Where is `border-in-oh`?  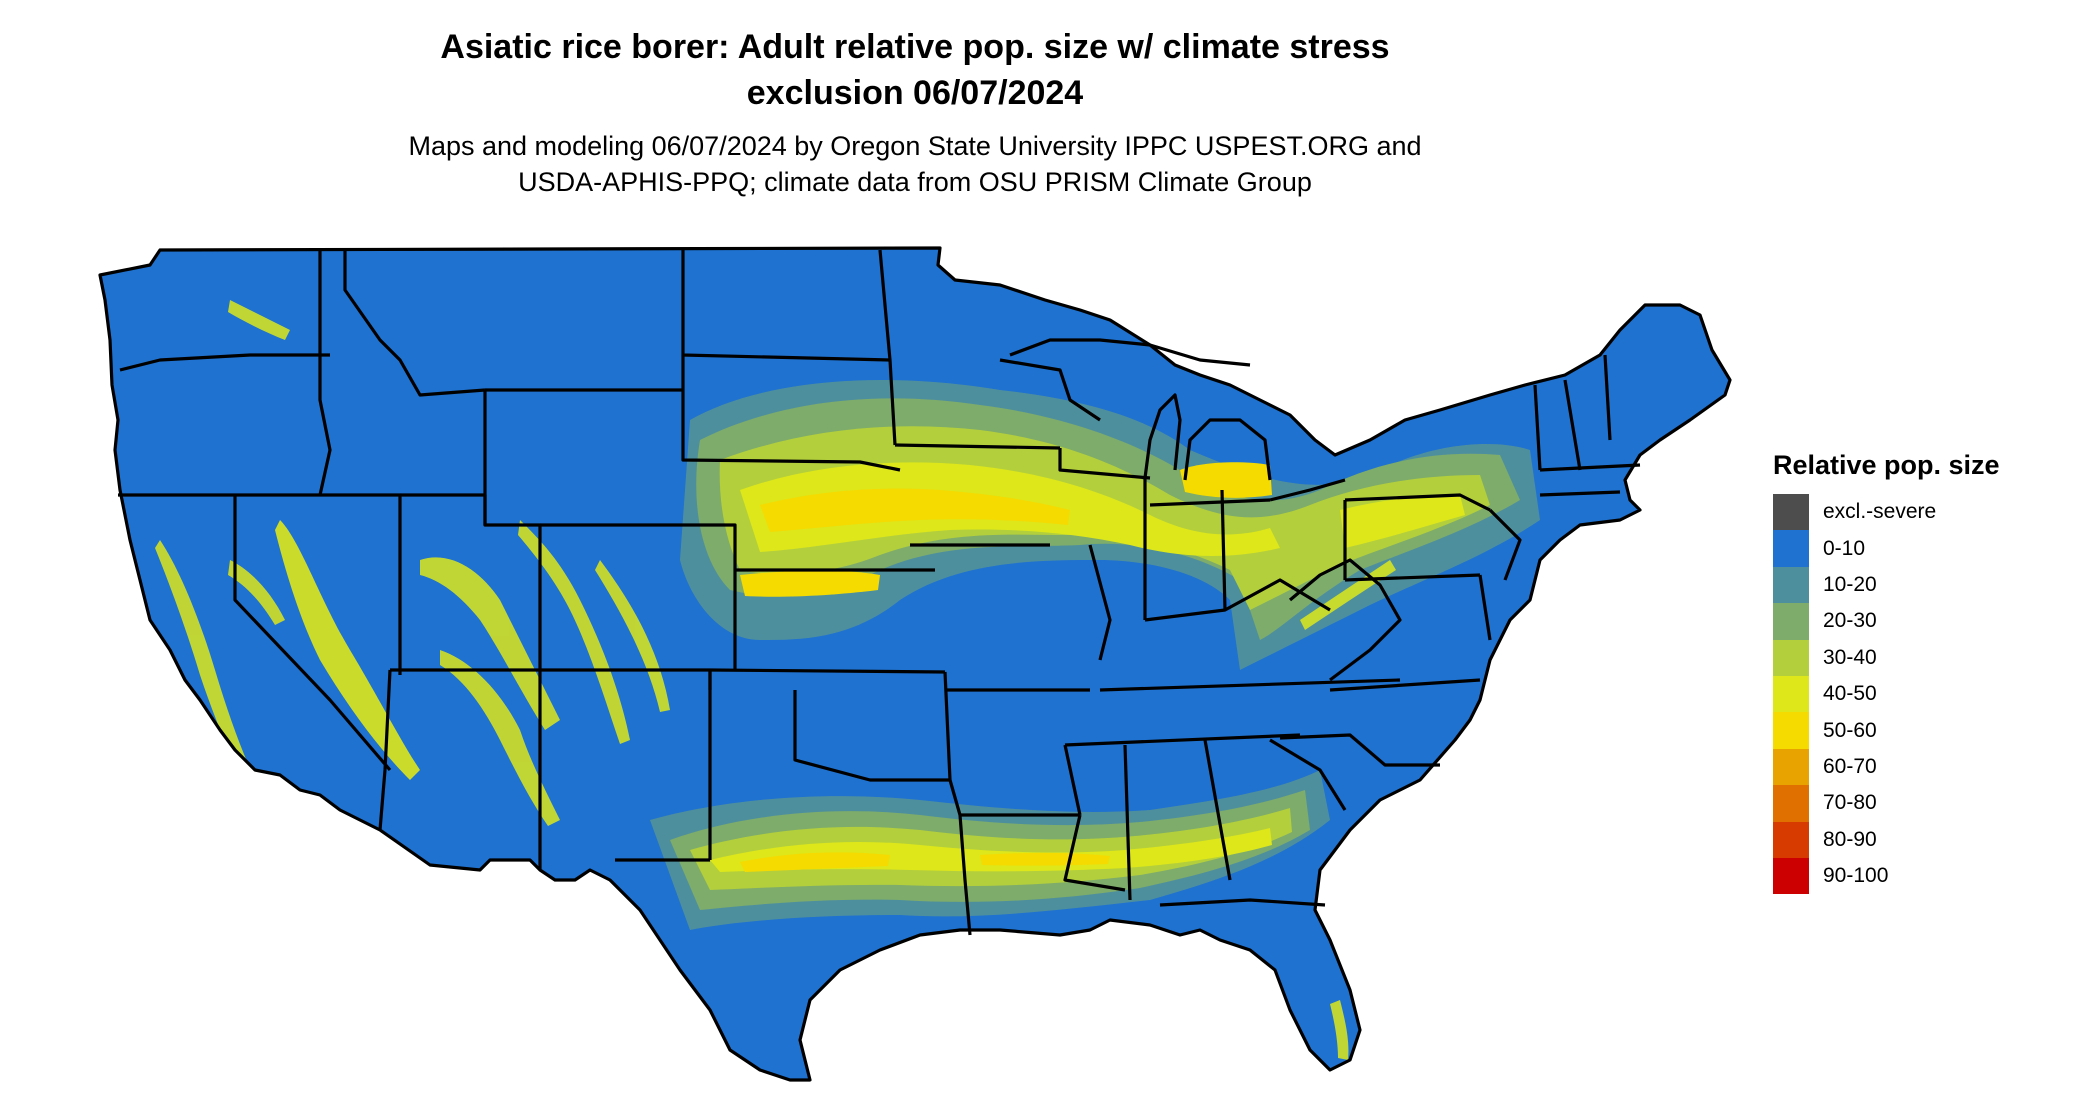
border-in-oh is located at coordinates (1223, 550).